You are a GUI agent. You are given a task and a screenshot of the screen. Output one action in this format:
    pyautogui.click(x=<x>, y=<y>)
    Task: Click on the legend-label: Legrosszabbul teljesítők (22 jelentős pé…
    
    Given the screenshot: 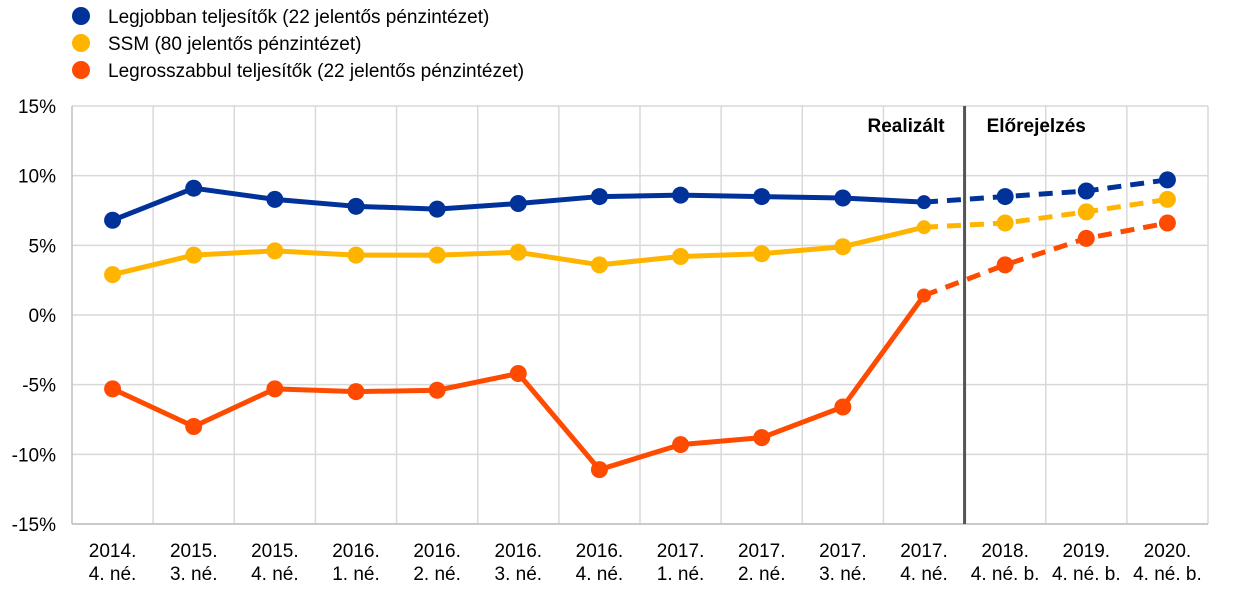 What is the action you would take?
    pyautogui.click(x=316, y=71)
    